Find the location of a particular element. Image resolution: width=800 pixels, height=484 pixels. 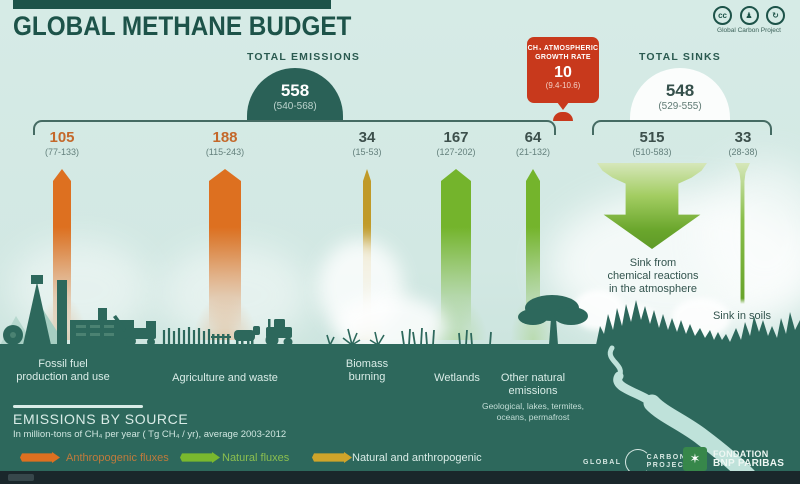

flux-arrow-wetlands is located at coordinates (456, 254).